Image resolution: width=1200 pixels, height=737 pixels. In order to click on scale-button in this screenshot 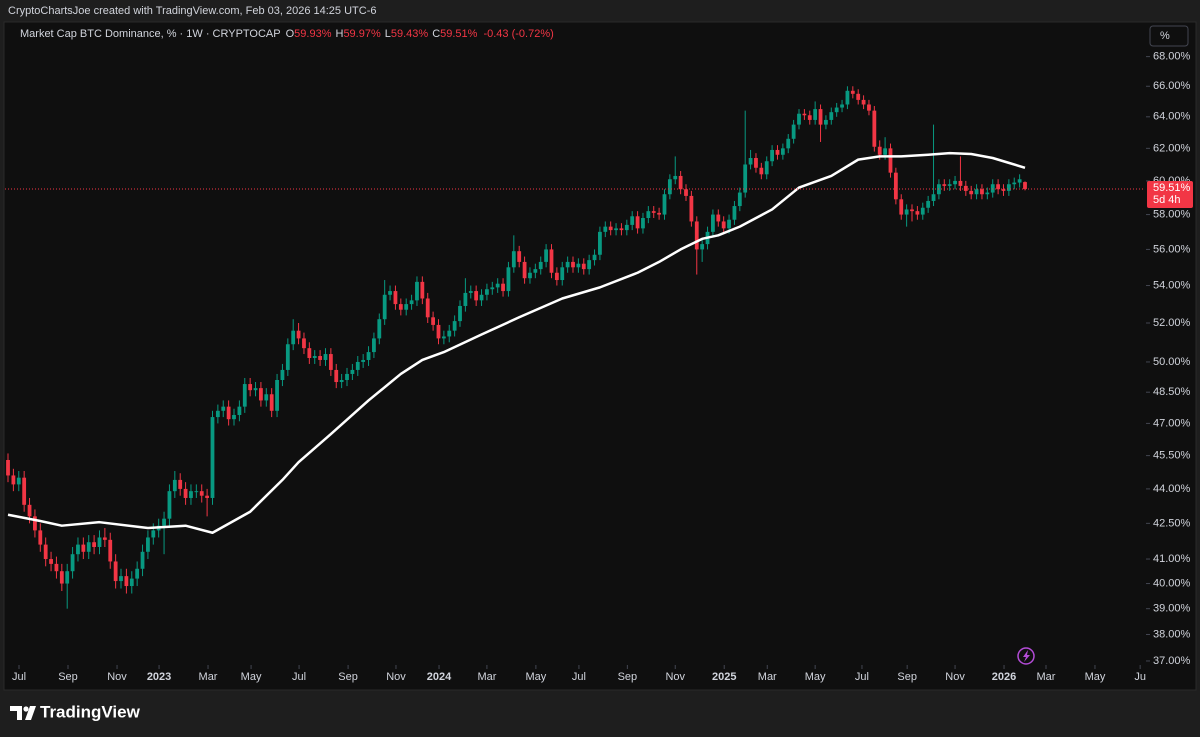, I will do `click(1169, 36)`.